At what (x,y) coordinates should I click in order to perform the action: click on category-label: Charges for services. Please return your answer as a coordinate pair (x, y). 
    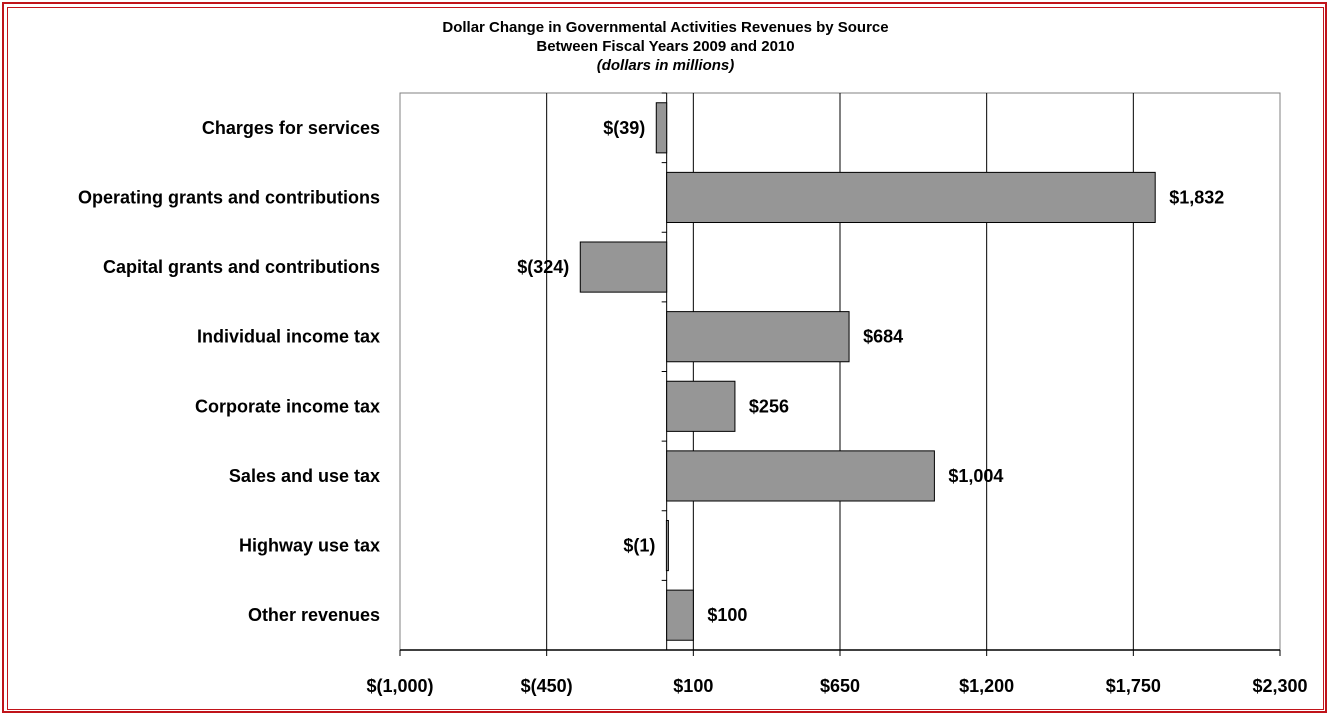
    Looking at the image, I should click on (291, 128).